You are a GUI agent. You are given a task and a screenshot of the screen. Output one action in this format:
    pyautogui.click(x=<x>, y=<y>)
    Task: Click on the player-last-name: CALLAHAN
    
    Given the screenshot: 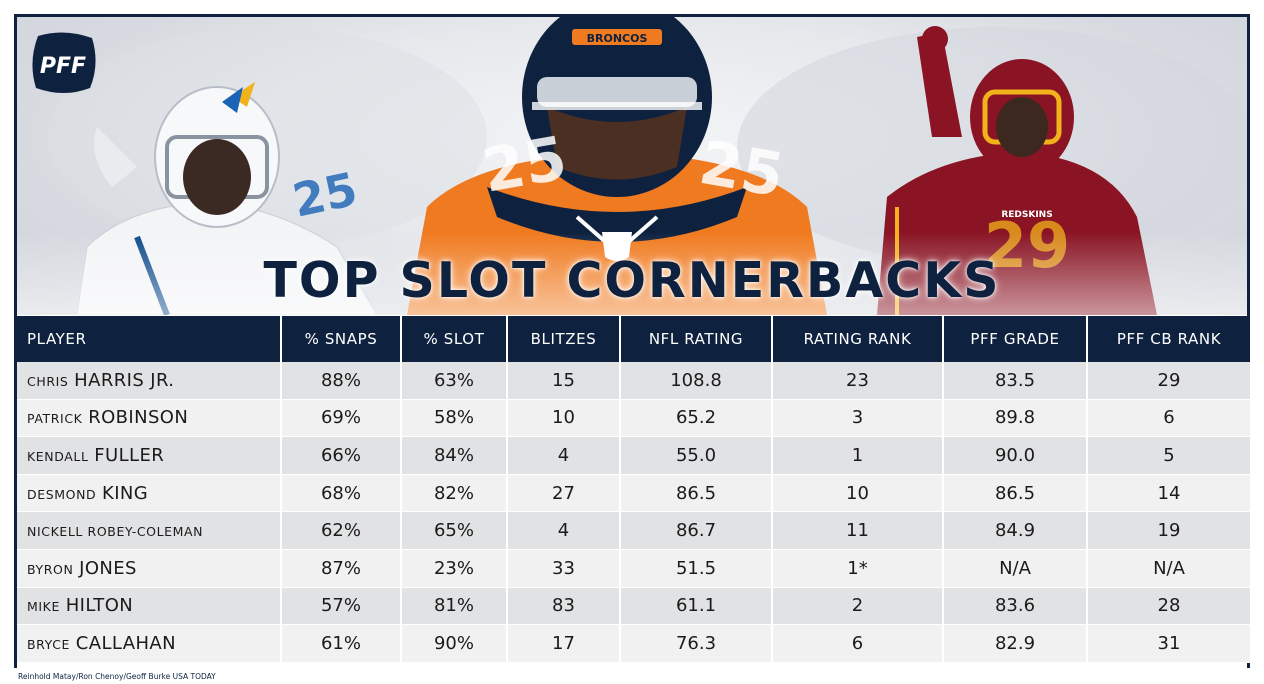 What is the action you would take?
    pyautogui.click(x=125, y=643)
    